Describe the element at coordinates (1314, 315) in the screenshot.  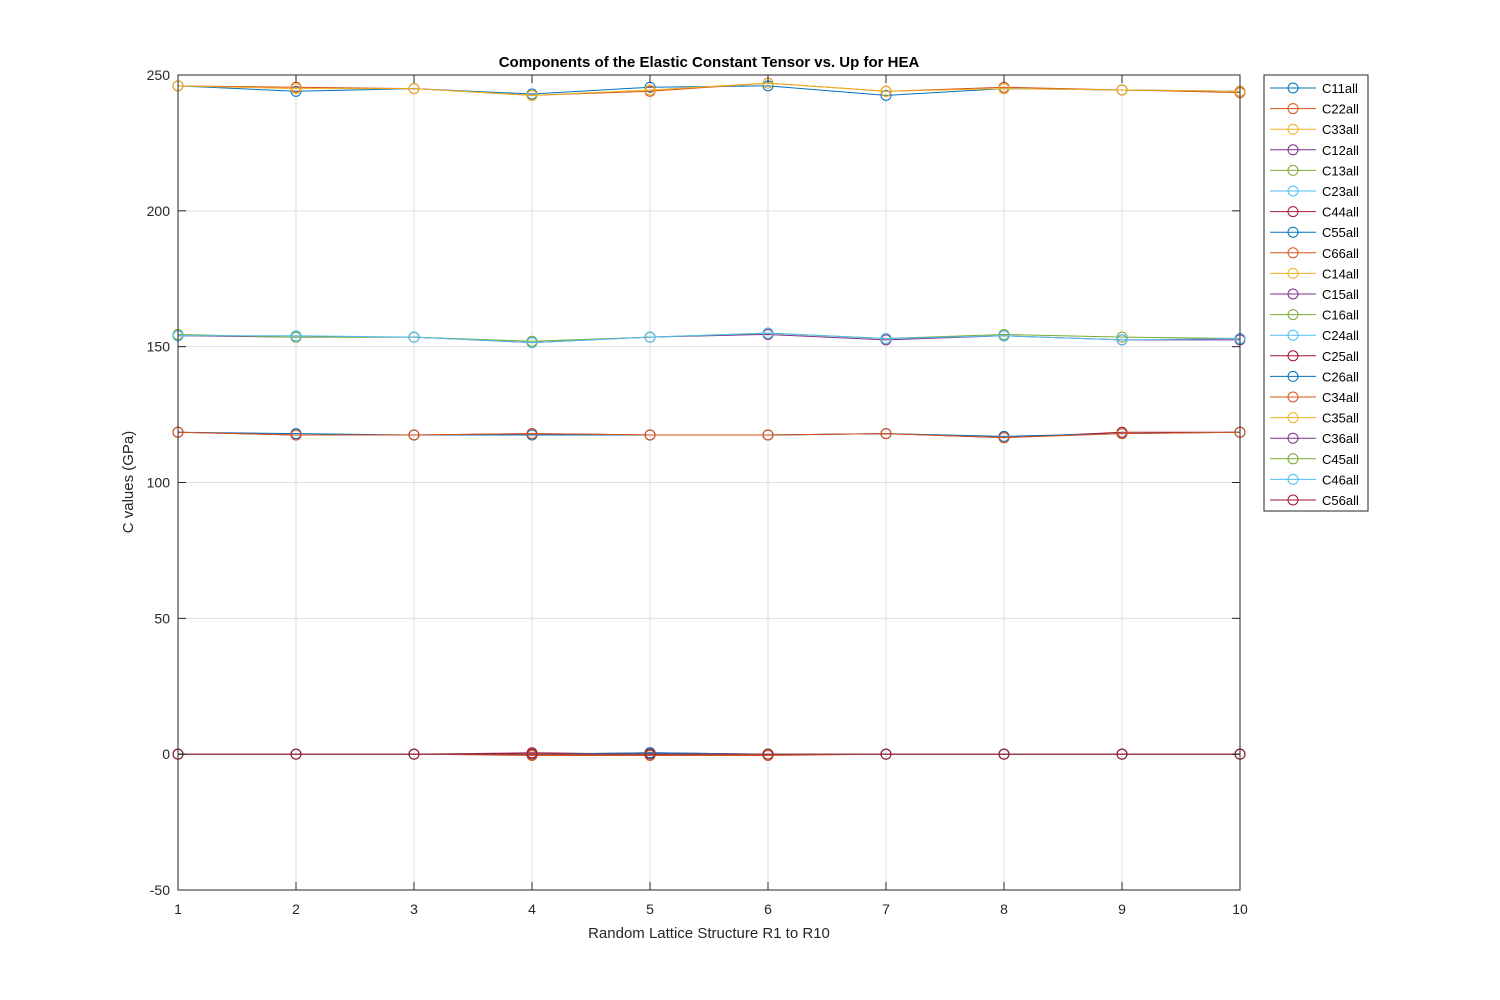
I see `legend-item-C16all: C16all` at that location.